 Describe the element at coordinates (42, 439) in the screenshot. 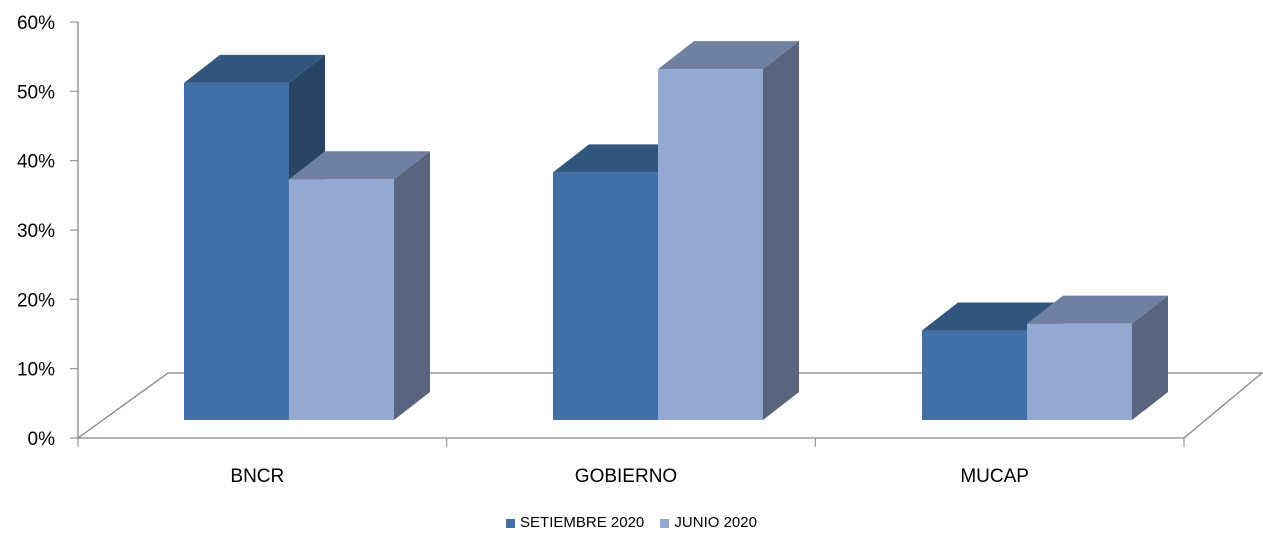

I see `y-tick-label: 0%` at that location.